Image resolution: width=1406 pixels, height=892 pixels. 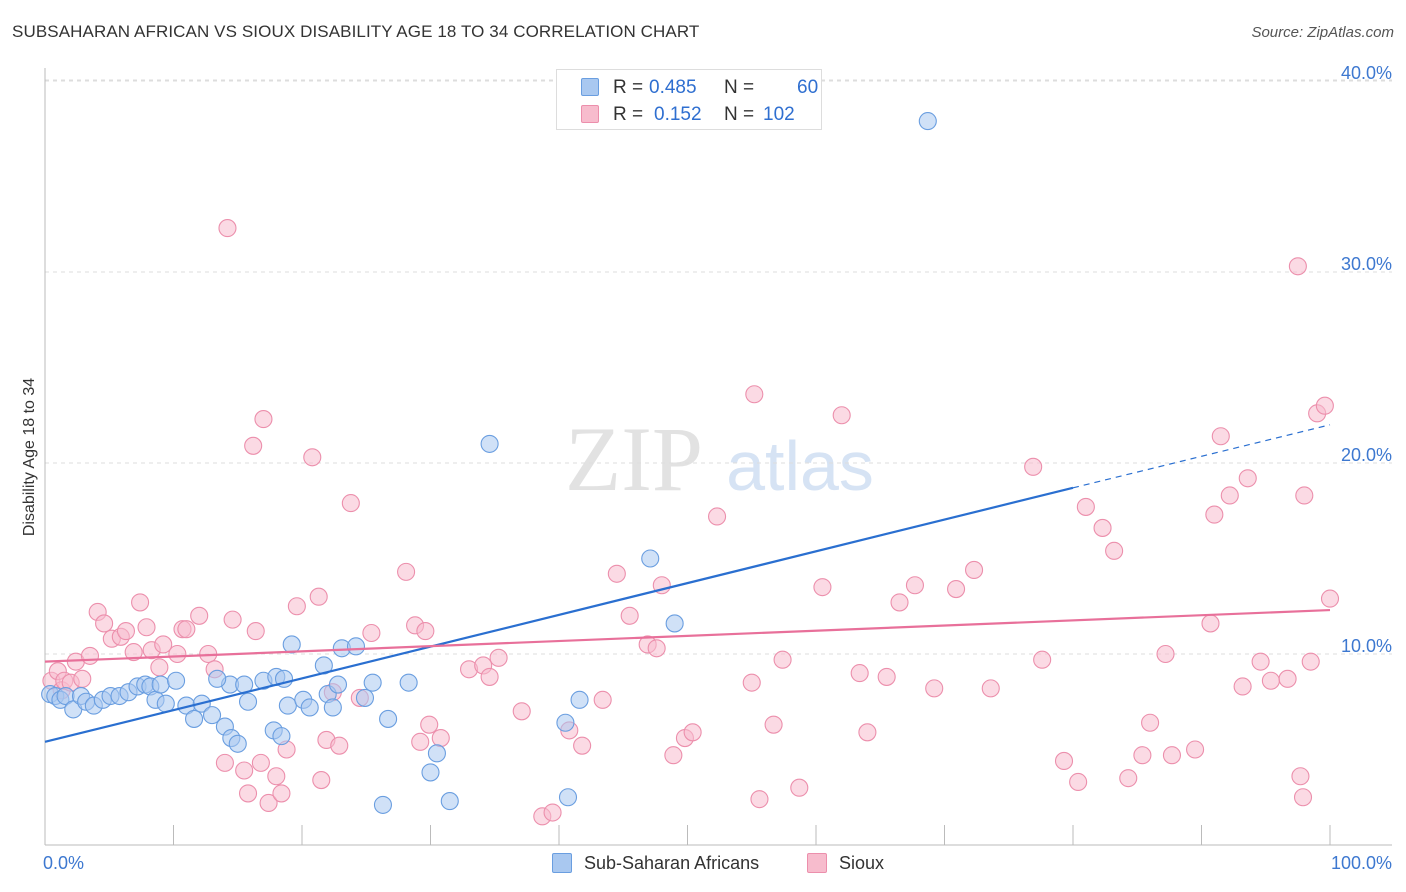 I want to click on legend-item-sioux: Sioux, so click(x=862, y=864).